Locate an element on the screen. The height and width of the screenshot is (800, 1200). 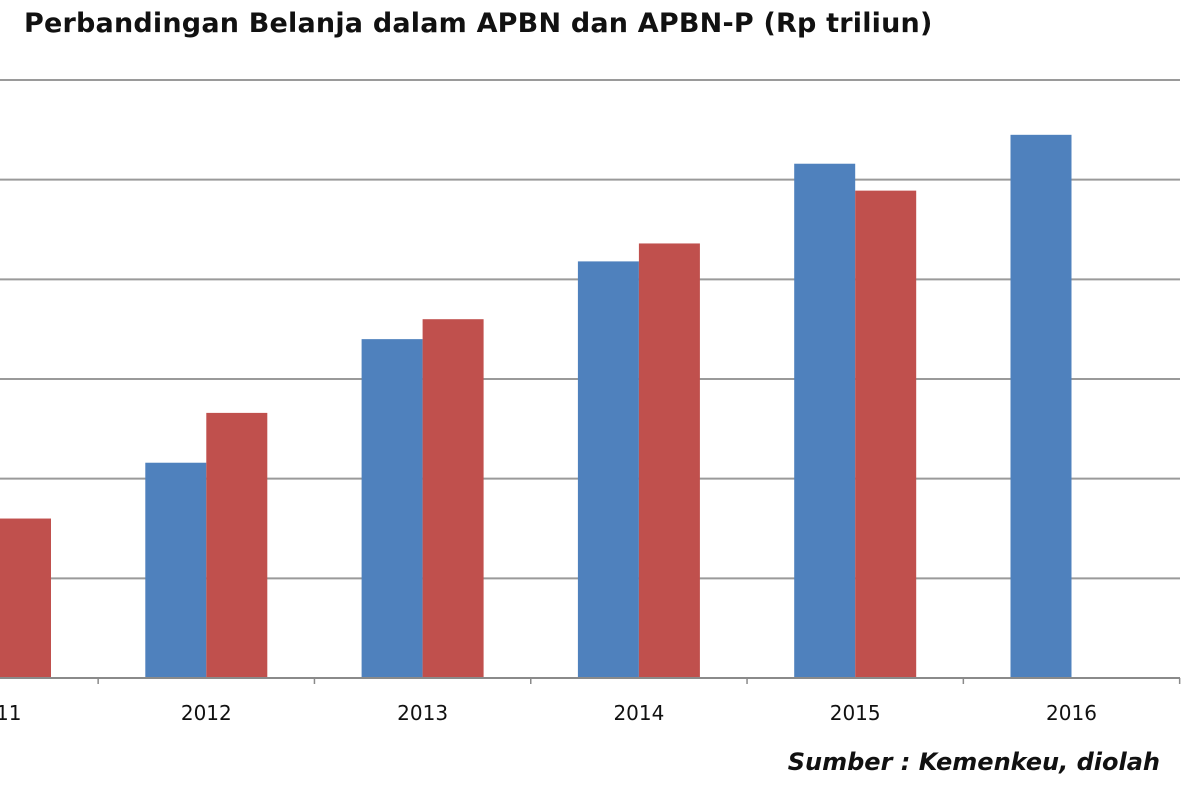
source-note: Sumber : Kemenkeu, diolah is located at coordinates (973, 762).